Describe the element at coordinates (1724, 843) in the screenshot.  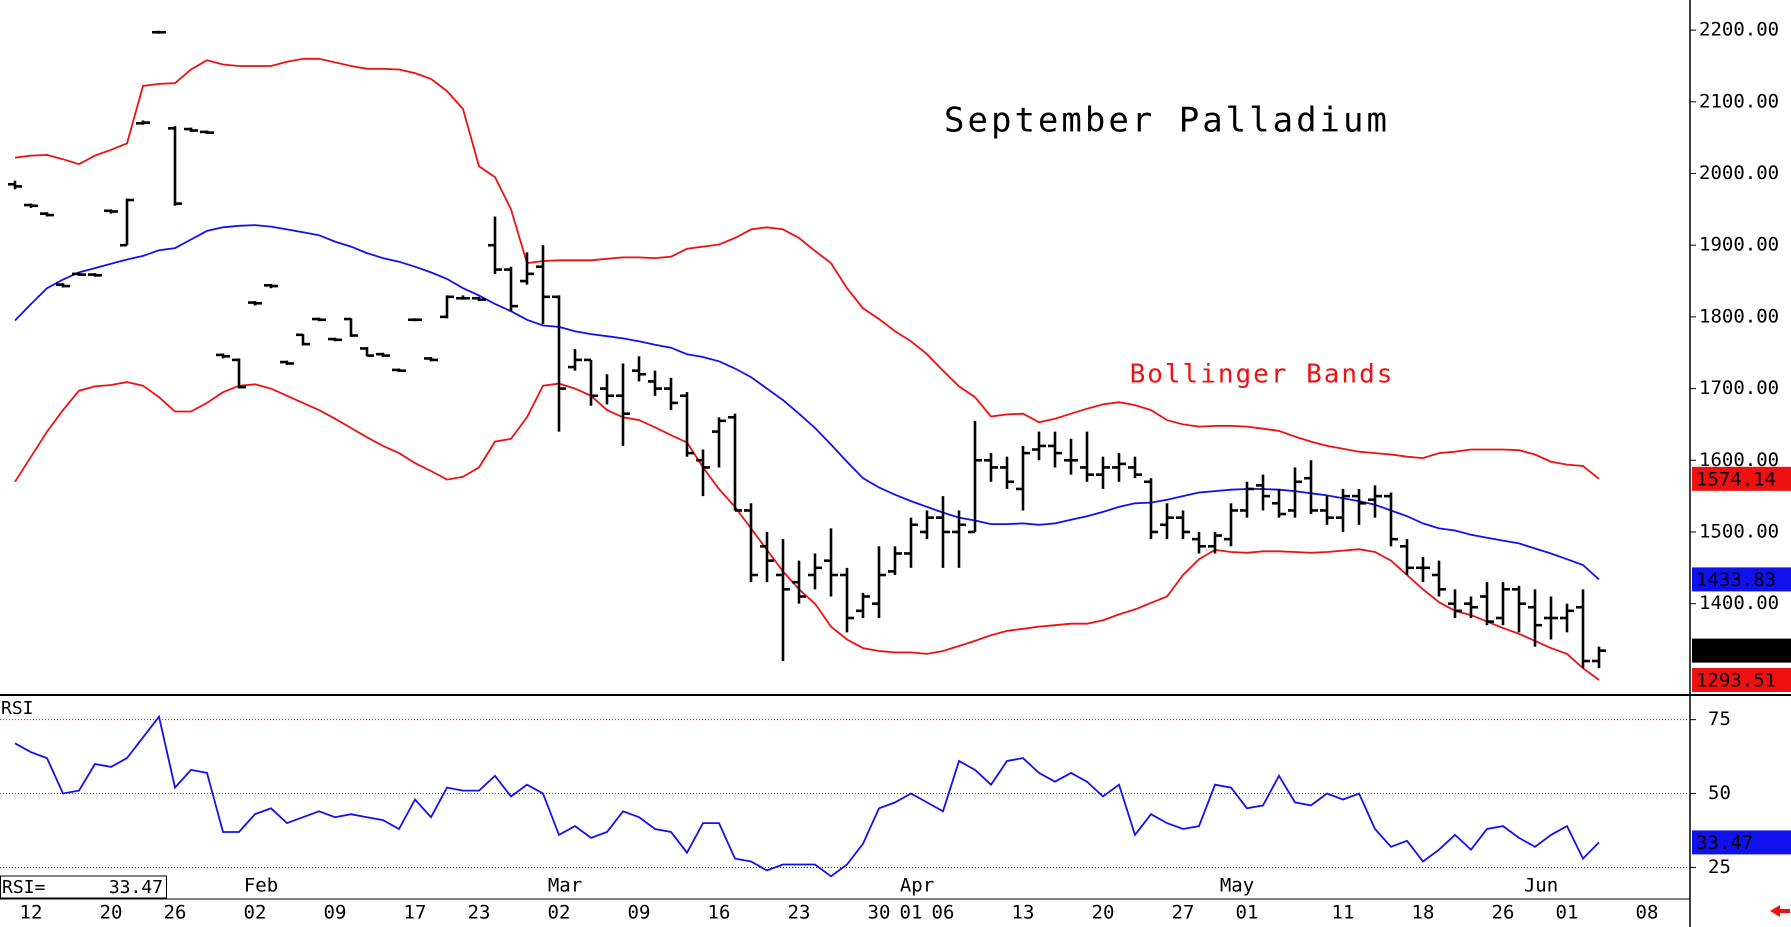
I see `rsi-last-value: 33.47` at that location.